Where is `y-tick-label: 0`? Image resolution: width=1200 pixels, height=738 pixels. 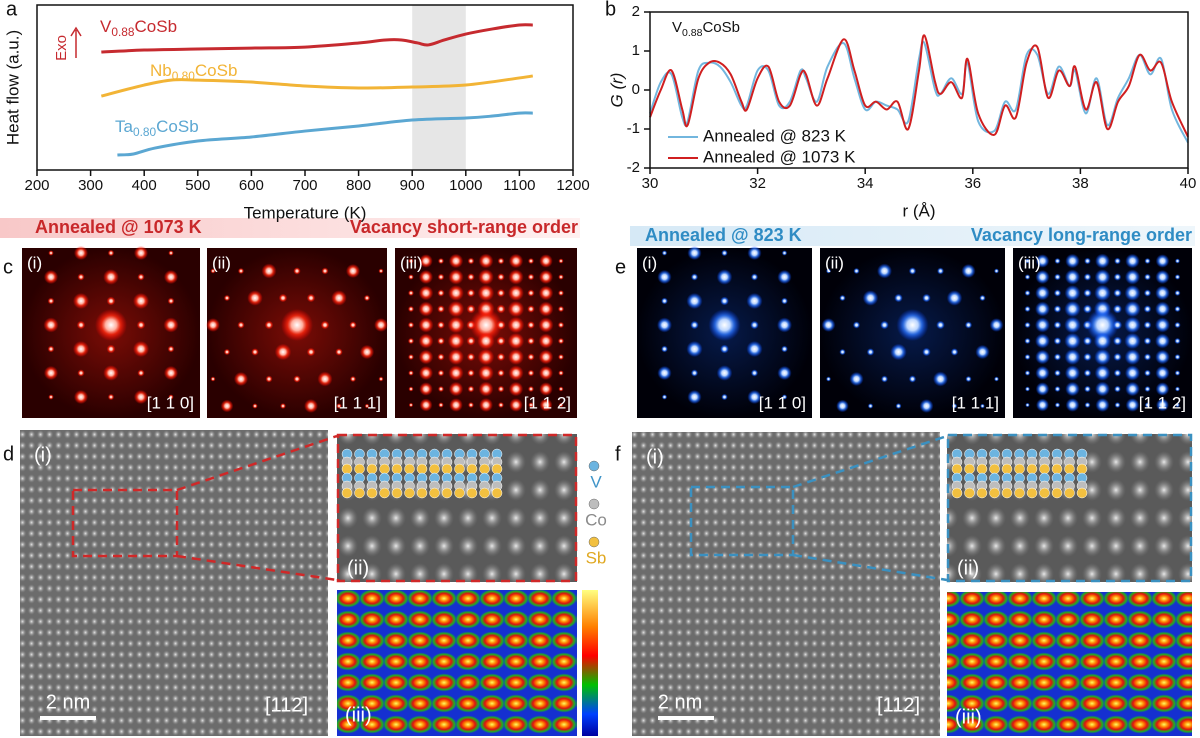 y-tick-label: 0 is located at coordinates (636, 89).